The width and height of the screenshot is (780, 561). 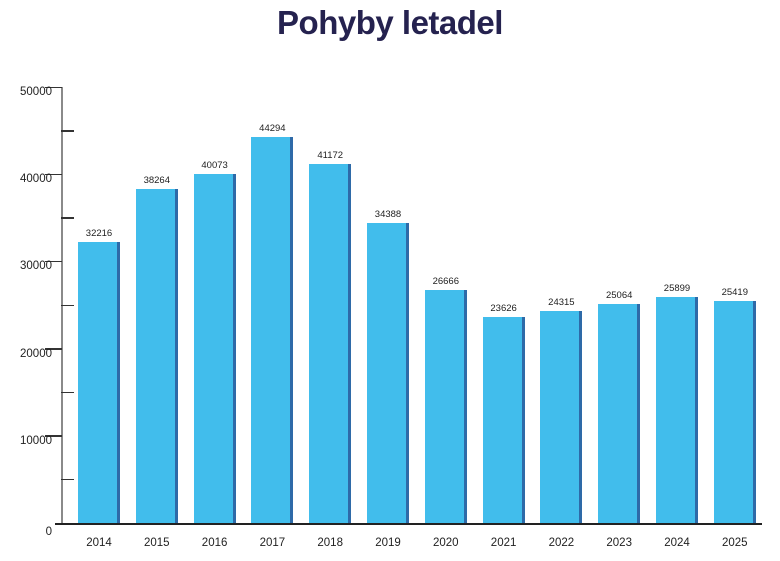 What do you see at coordinates (156, 356) in the screenshot?
I see `bar-2015` at bounding box center [156, 356].